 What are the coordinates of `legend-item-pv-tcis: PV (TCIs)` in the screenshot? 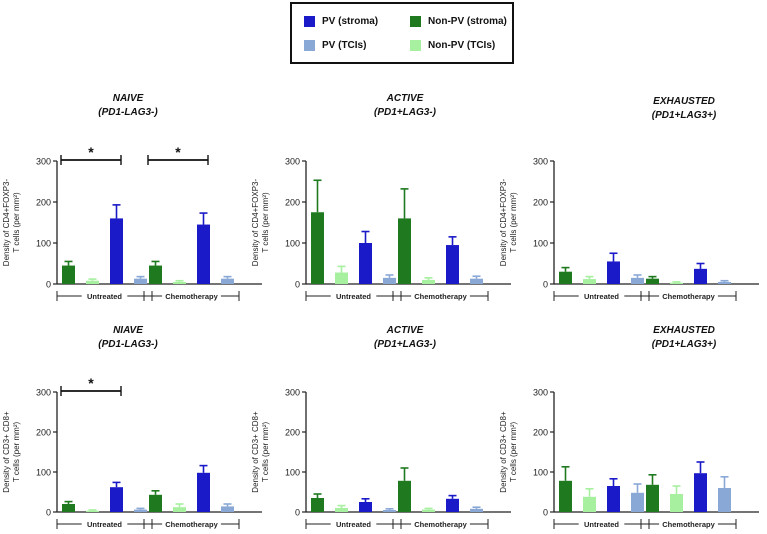 It's located at (335, 45).